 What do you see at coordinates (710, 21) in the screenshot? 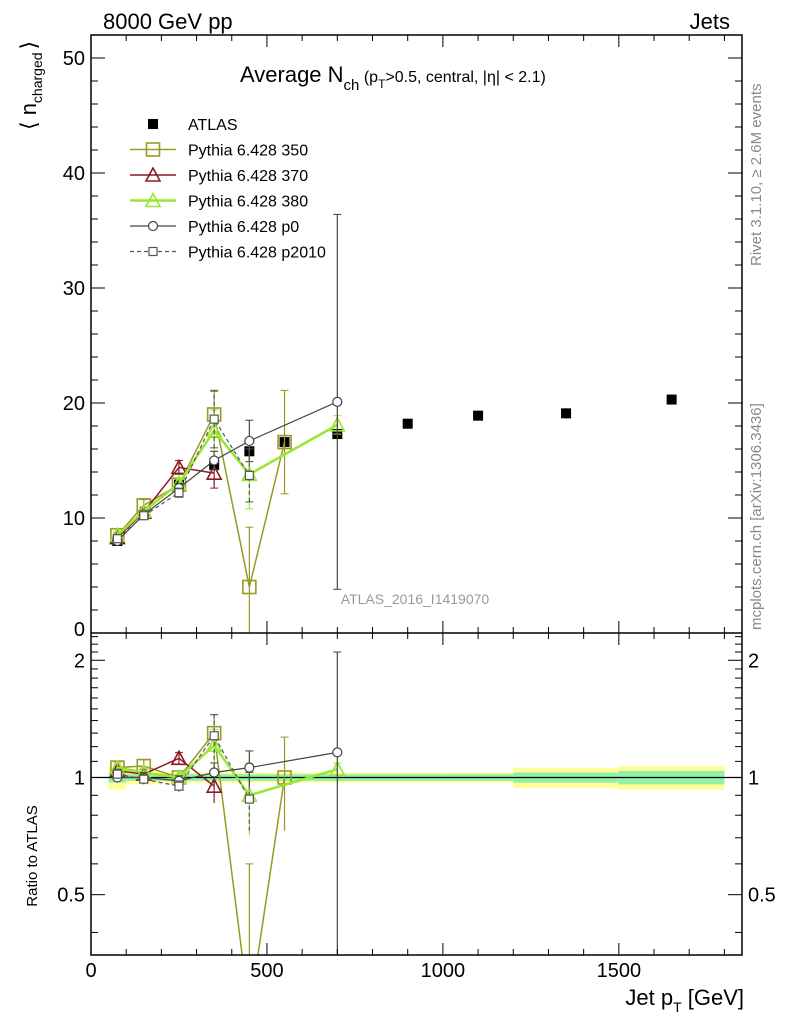
I see `header-jets: Jets` at bounding box center [710, 21].